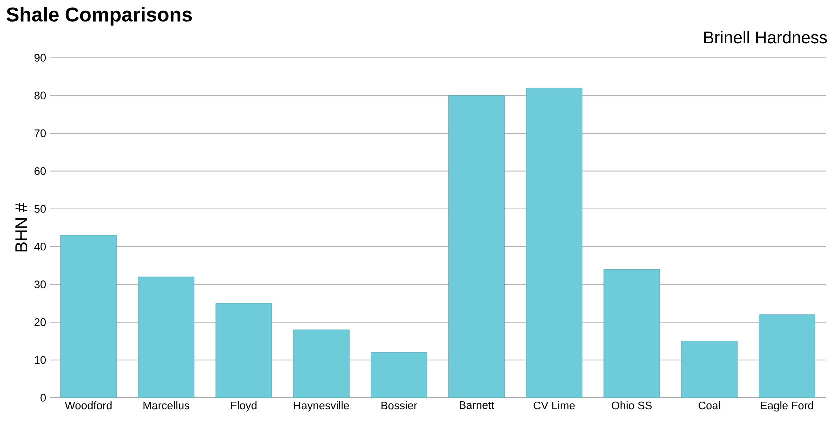  Describe the element at coordinates (40, 360) in the screenshot. I see `y-tick-label: 10` at that location.